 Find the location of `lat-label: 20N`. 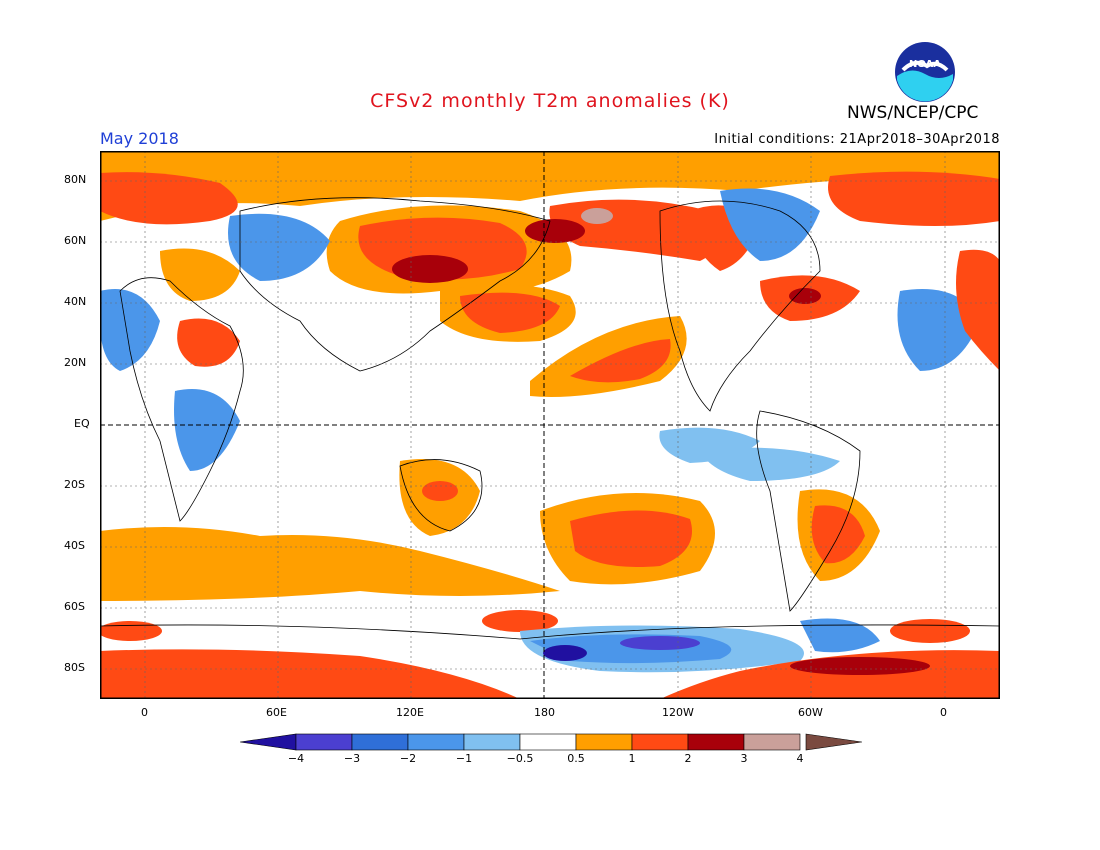

lat-label: 20N is located at coordinates (75, 362).